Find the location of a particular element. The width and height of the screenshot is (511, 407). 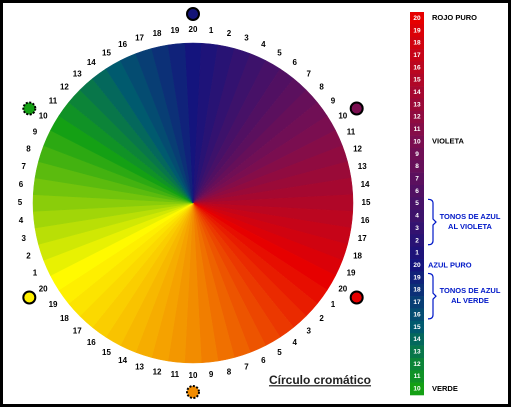

wedge is located at coordinates (180, 123).